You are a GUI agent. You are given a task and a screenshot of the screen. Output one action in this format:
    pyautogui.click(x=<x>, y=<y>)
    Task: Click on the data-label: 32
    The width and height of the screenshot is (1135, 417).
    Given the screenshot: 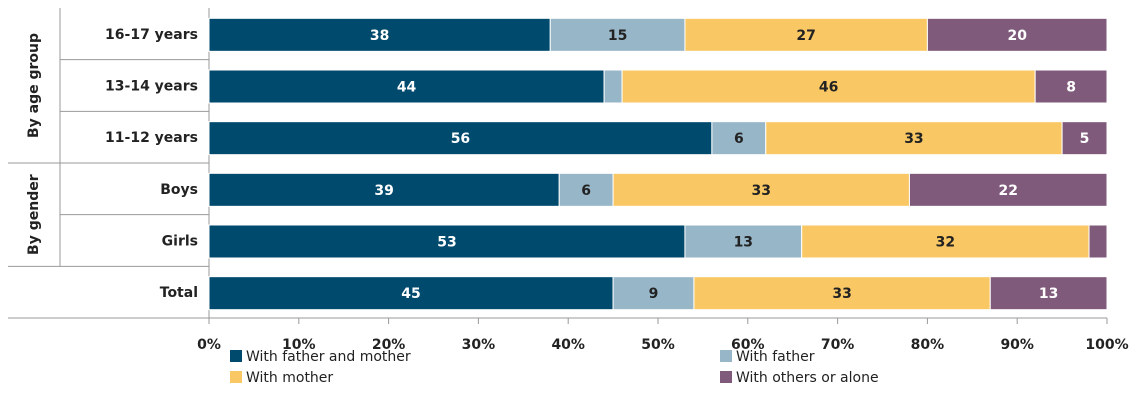 What is the action you would take?
    pyautogui.click(x=945, y=243)
    